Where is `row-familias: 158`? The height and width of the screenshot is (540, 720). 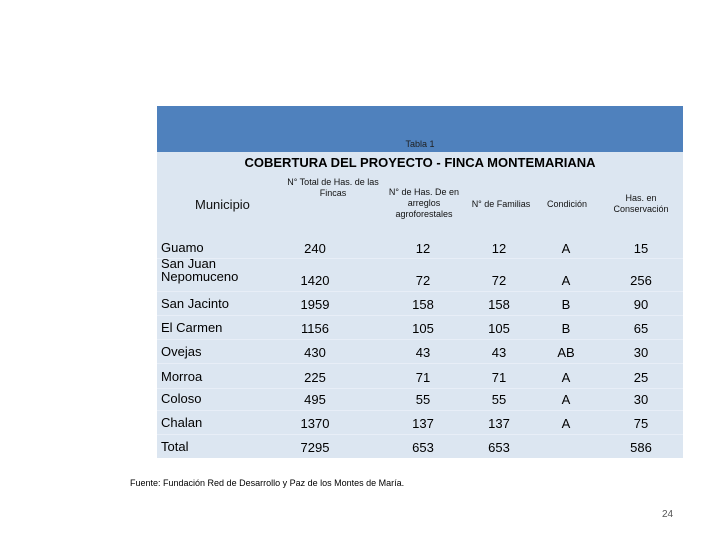 row-familias: 158 is located at coordinates (499, 304).